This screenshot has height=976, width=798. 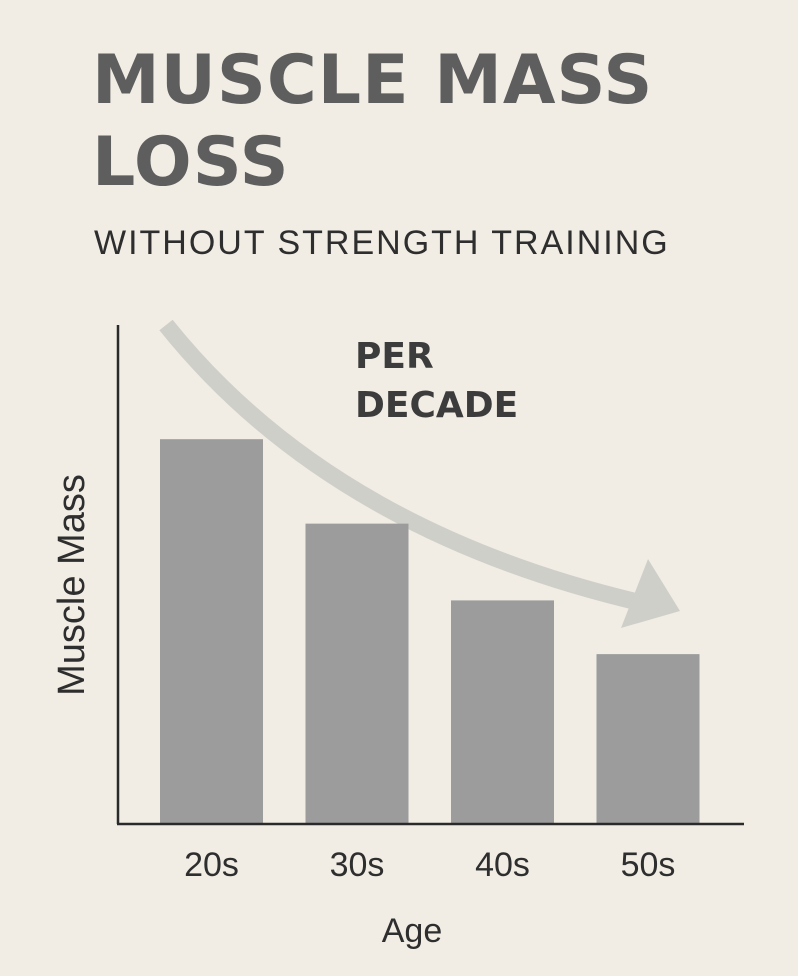 I want to click on bar-40s, so click(x=502, y=711).